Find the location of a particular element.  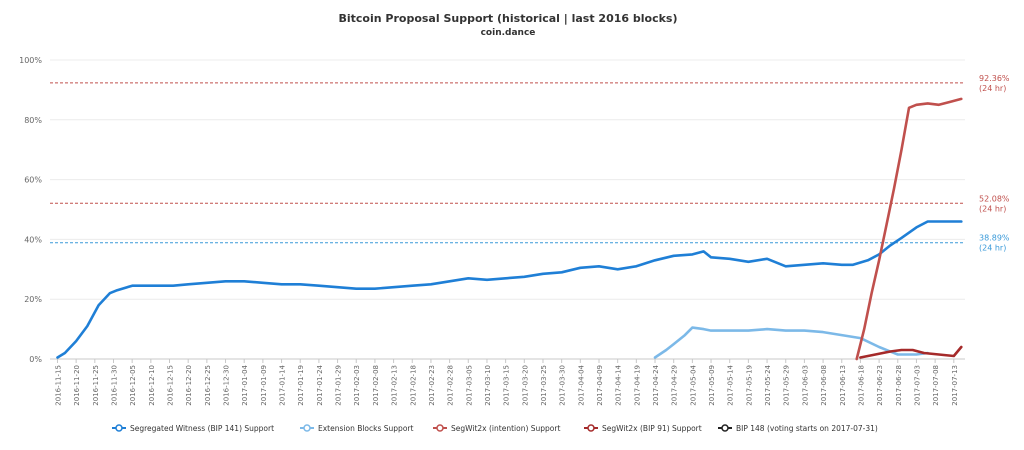

x-tick-label: 2017-04-19 is located at coordinates (637, 385).